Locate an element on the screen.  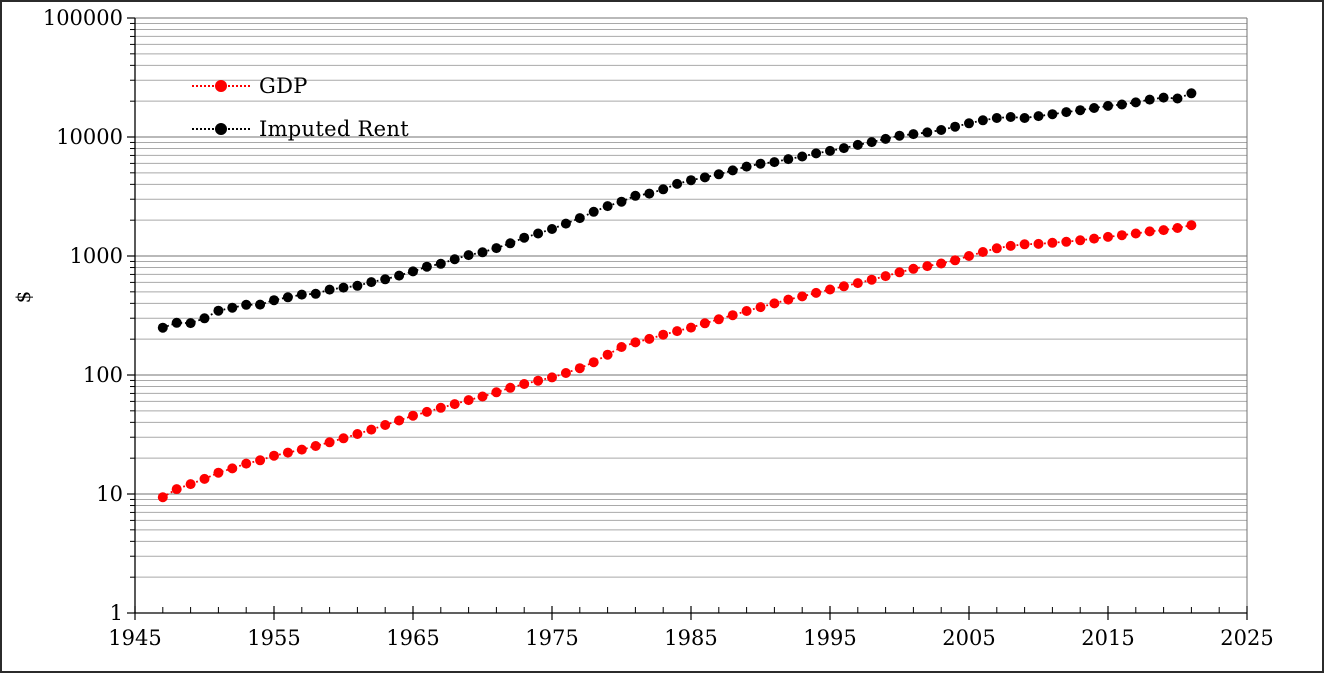
x-axis-tick-label: 1995 is located at coordinates (829, 638).